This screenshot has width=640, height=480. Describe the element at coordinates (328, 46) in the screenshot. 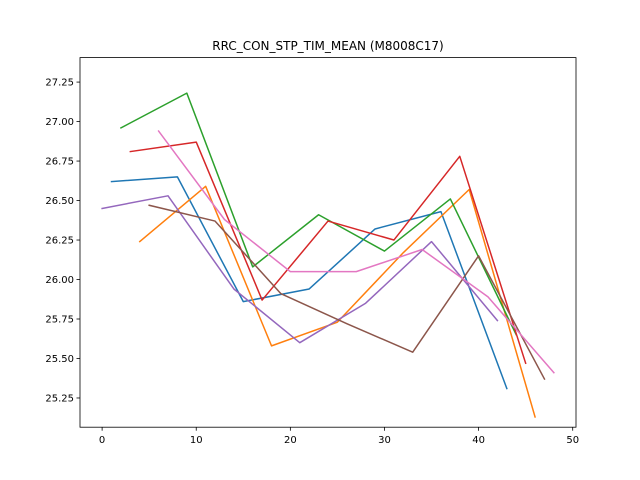

I see `chart-title: RRC_CON_STP_TIM_MEAN (M8008C17)` at that location.